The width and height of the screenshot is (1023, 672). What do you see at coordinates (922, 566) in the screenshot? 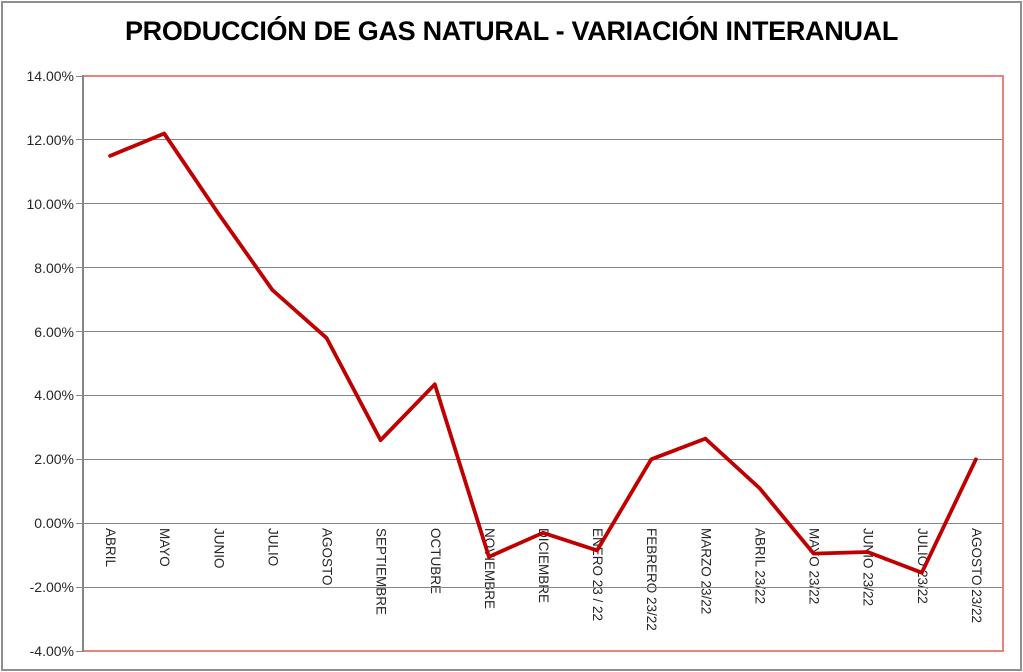
I see `x-tick-label: JULIO 23/22` at bounding box center [922, 566].